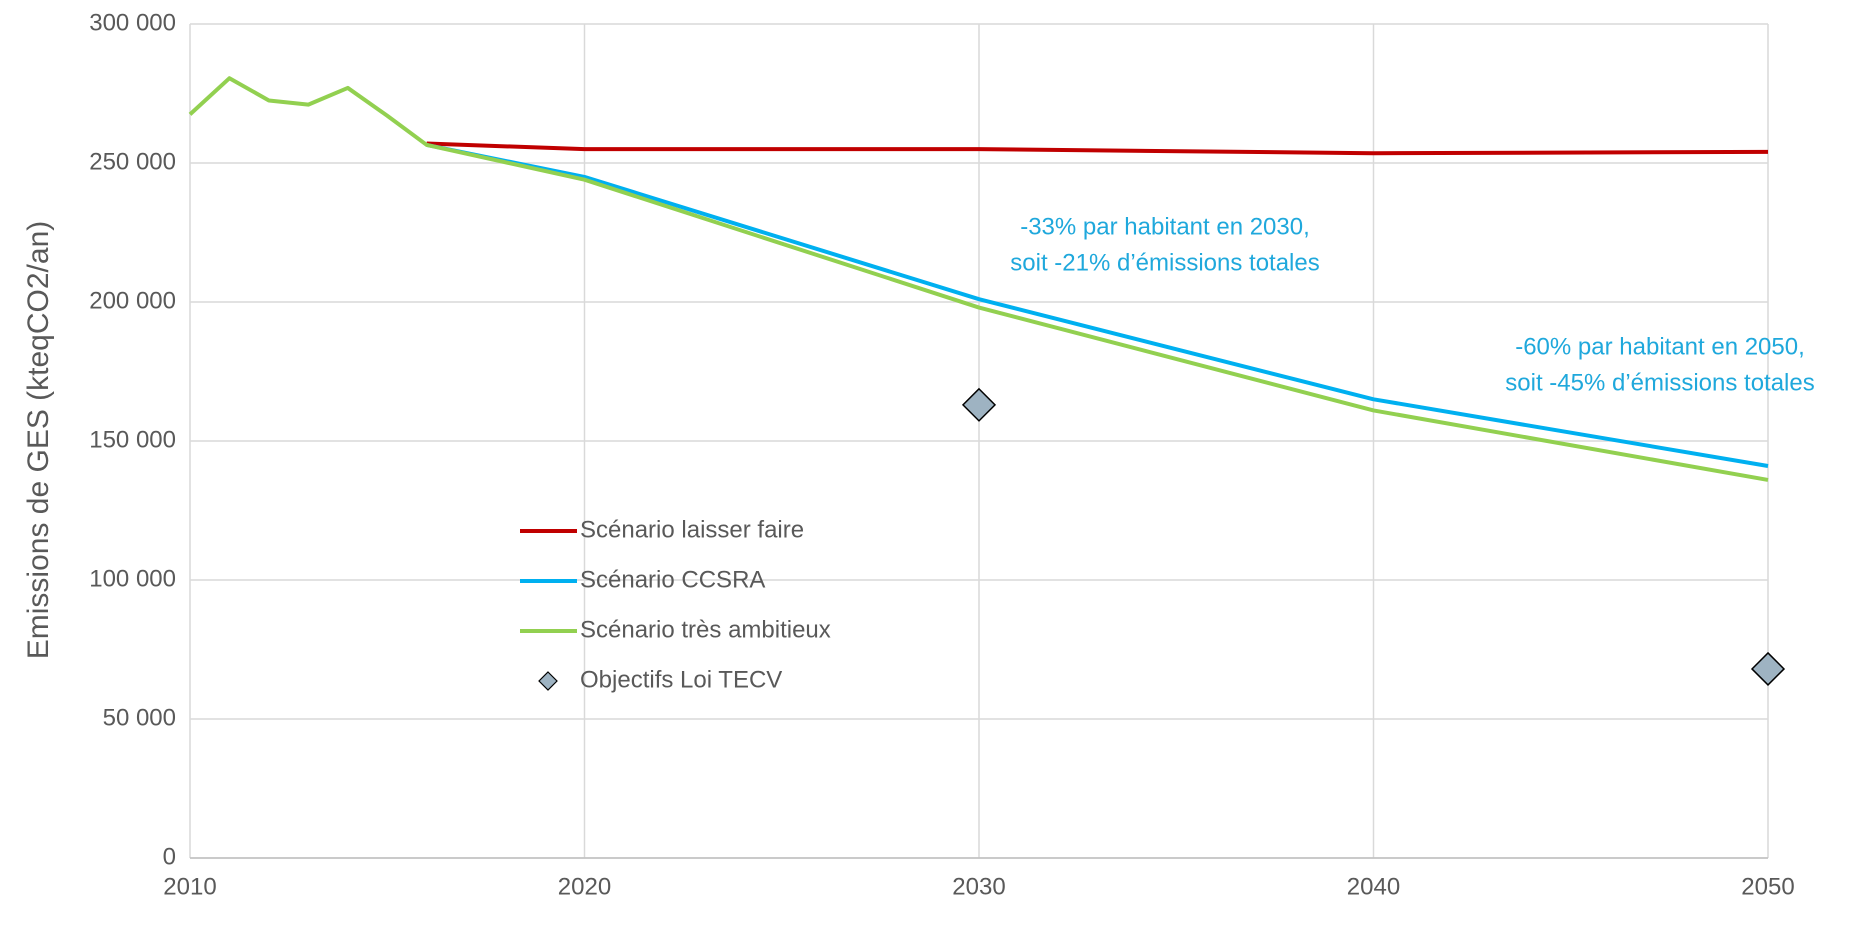 This screenshot has height=930, width=1854. I want to click on legend-label: Objectifs Loi TECV, so click(681, 679).